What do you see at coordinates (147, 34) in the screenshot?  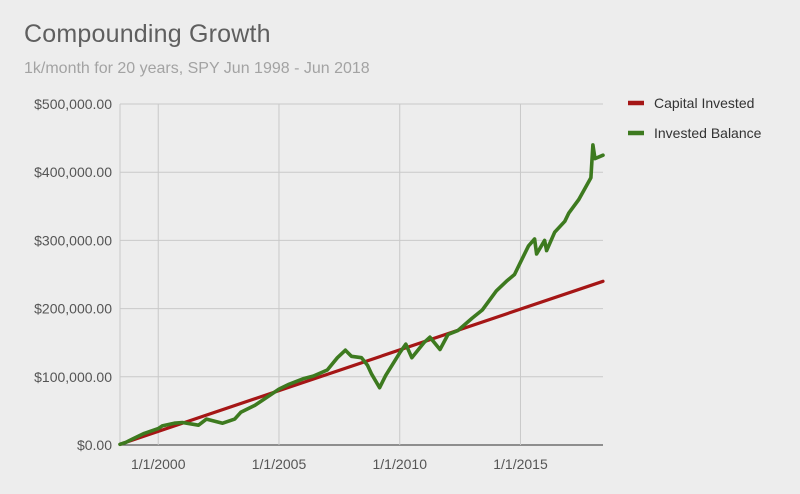 I see `chart-title: Compounding Growth` at bounding box center [147, 34].